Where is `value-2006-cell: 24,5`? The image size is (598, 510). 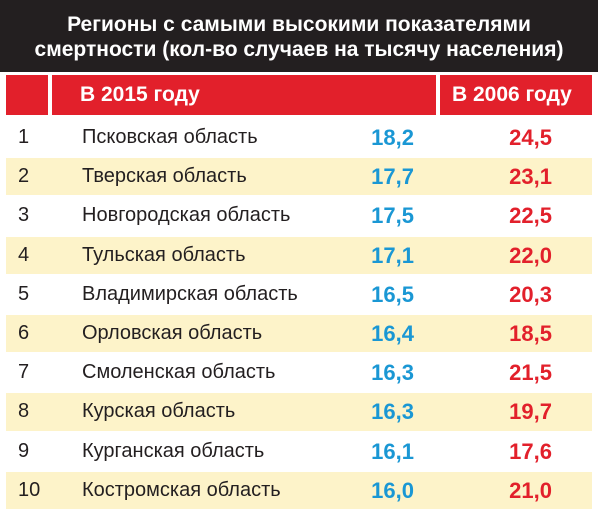 value-2006-cell: 24,5 is located at coordinates (530, 137).